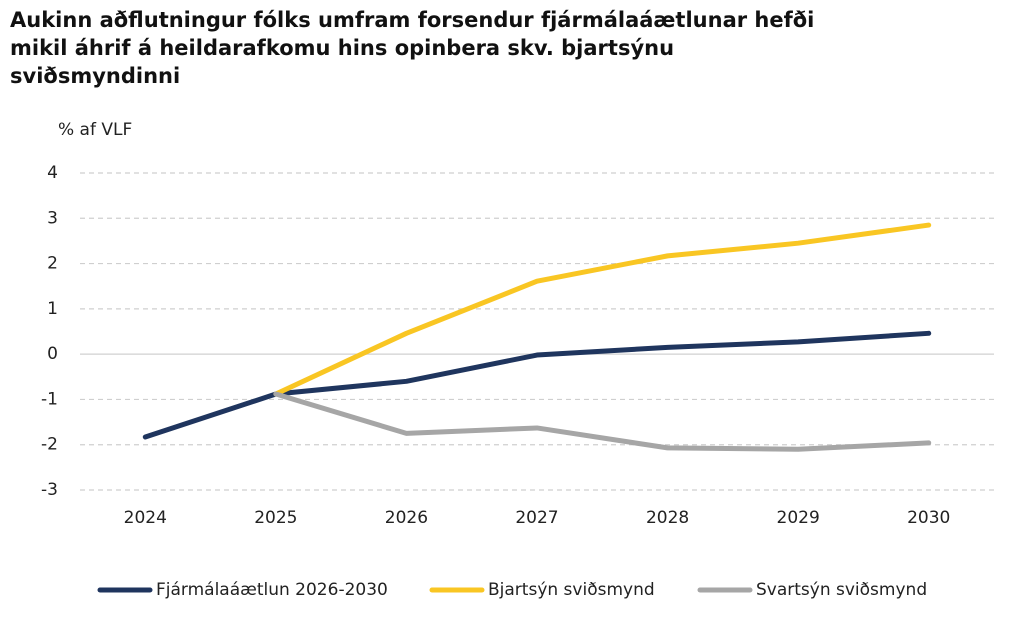 This screenshot has height=632, width=1024. Describe the element at coordinates (52, 218) in the screenshot. I see `y-tick-label: 3` at that location.